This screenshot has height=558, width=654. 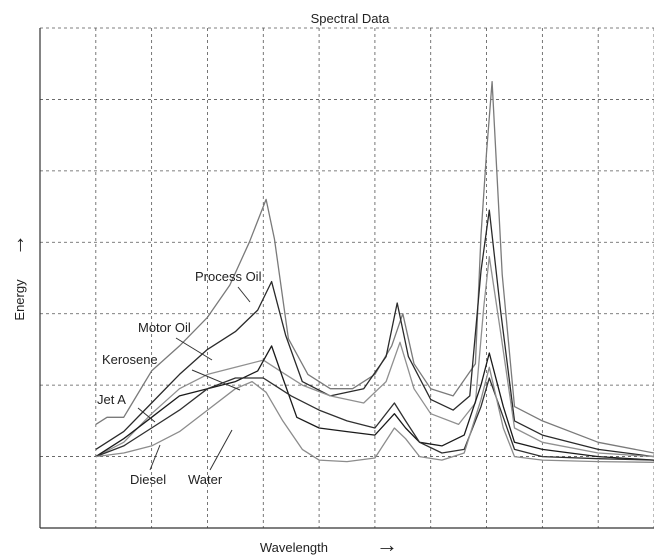 What do you see at coordinates (16, 245) in the screenshot?
I see `y-axis-arrow: →` at bounding box center [16, 245].